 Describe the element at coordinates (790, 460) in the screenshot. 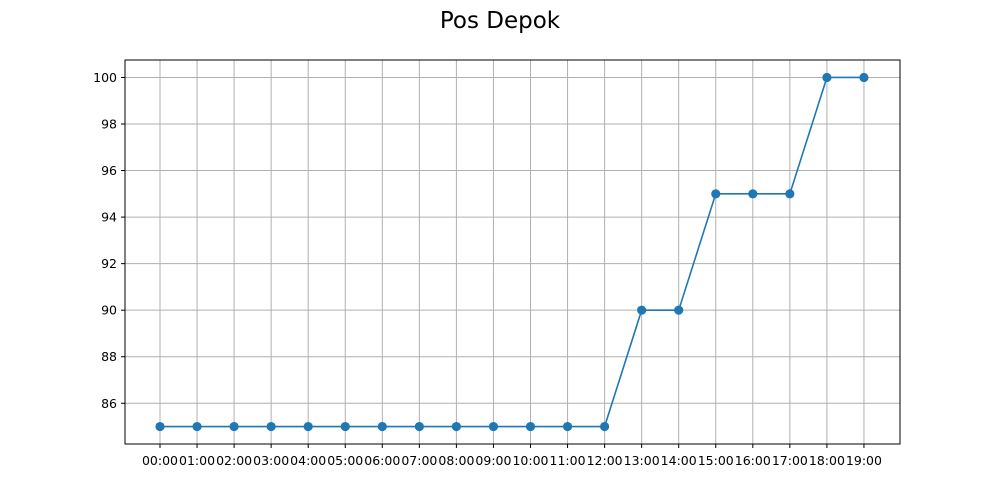

I see `x-tick-label: 17:00` at that location.